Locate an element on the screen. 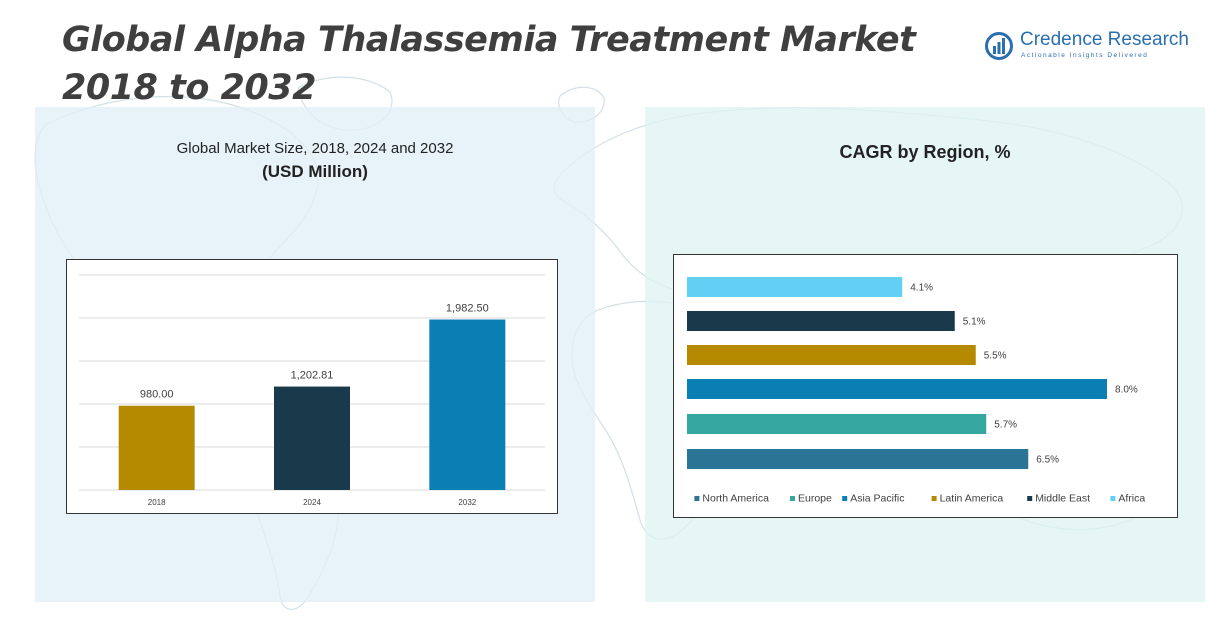 The height and width of the screenshot is (620, 1230). legend-swatch-north-america is located at coordinates (697, 498).